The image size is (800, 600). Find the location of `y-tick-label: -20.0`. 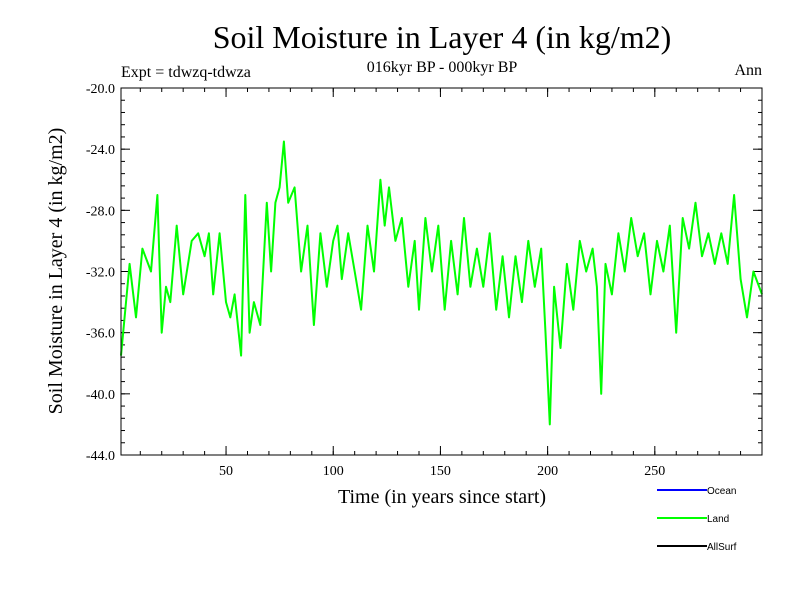

y-tick-label: -20.0 is located at coordinates (100, 89).